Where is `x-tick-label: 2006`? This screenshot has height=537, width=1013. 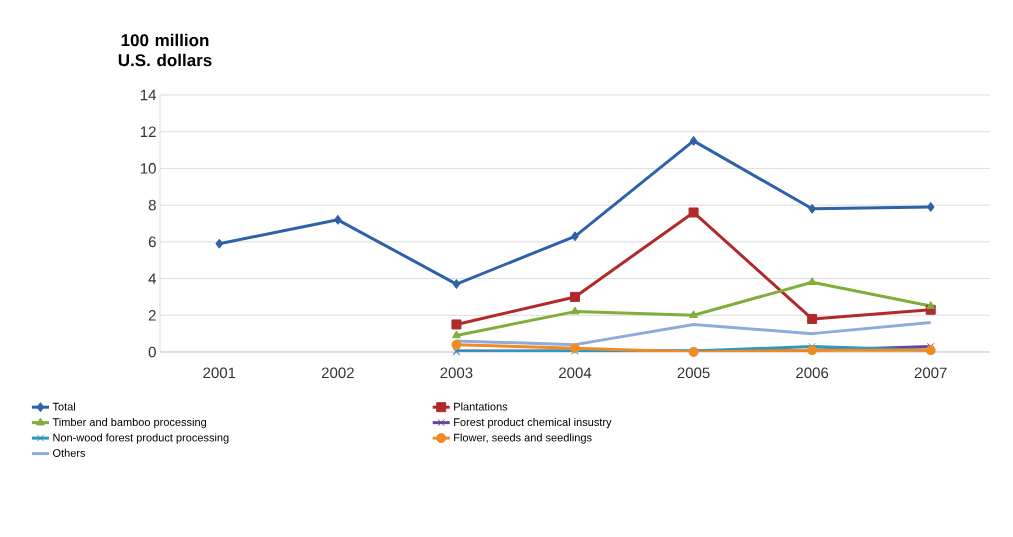
x-tick-label: 2006 is located at coordinates (812, 373).